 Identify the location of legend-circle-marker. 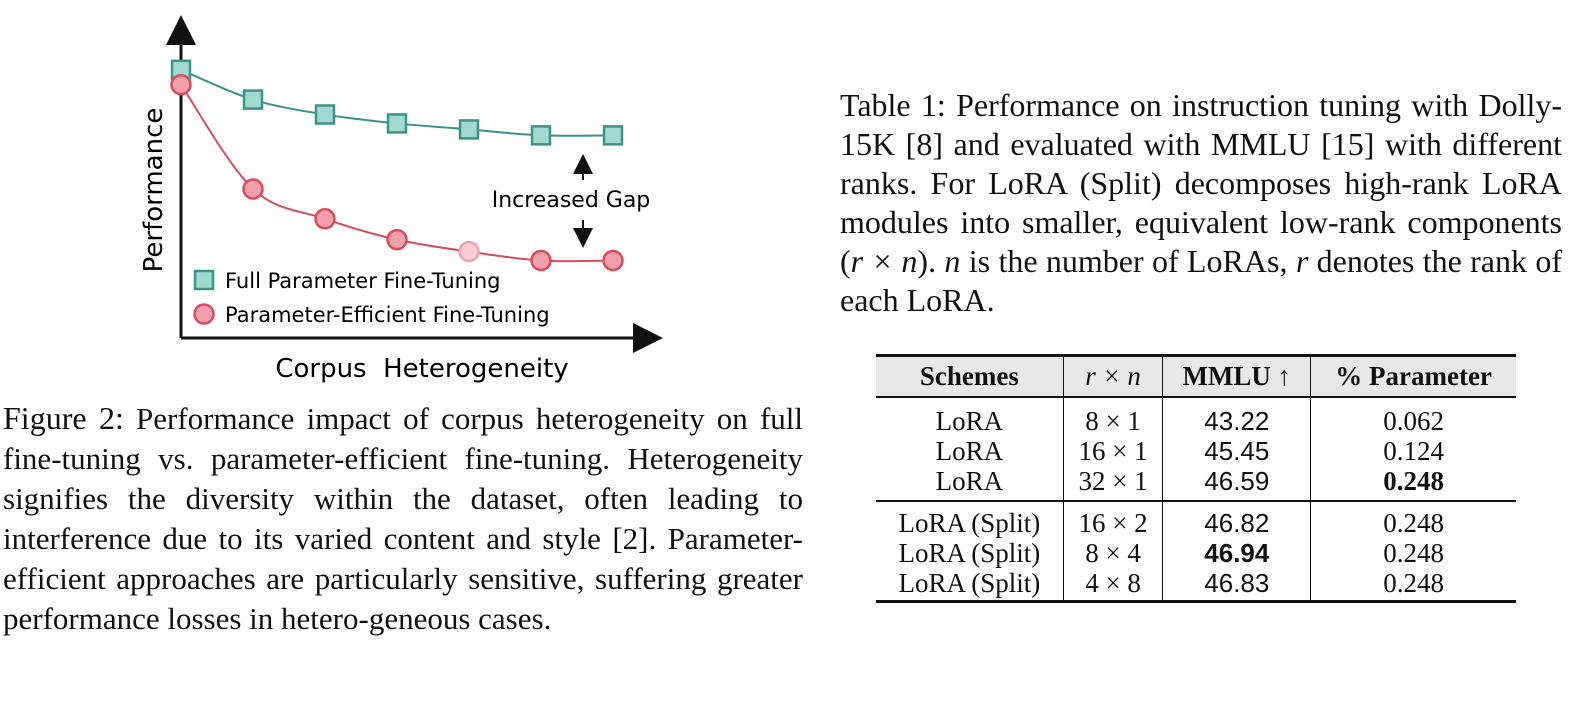
(204, 314).